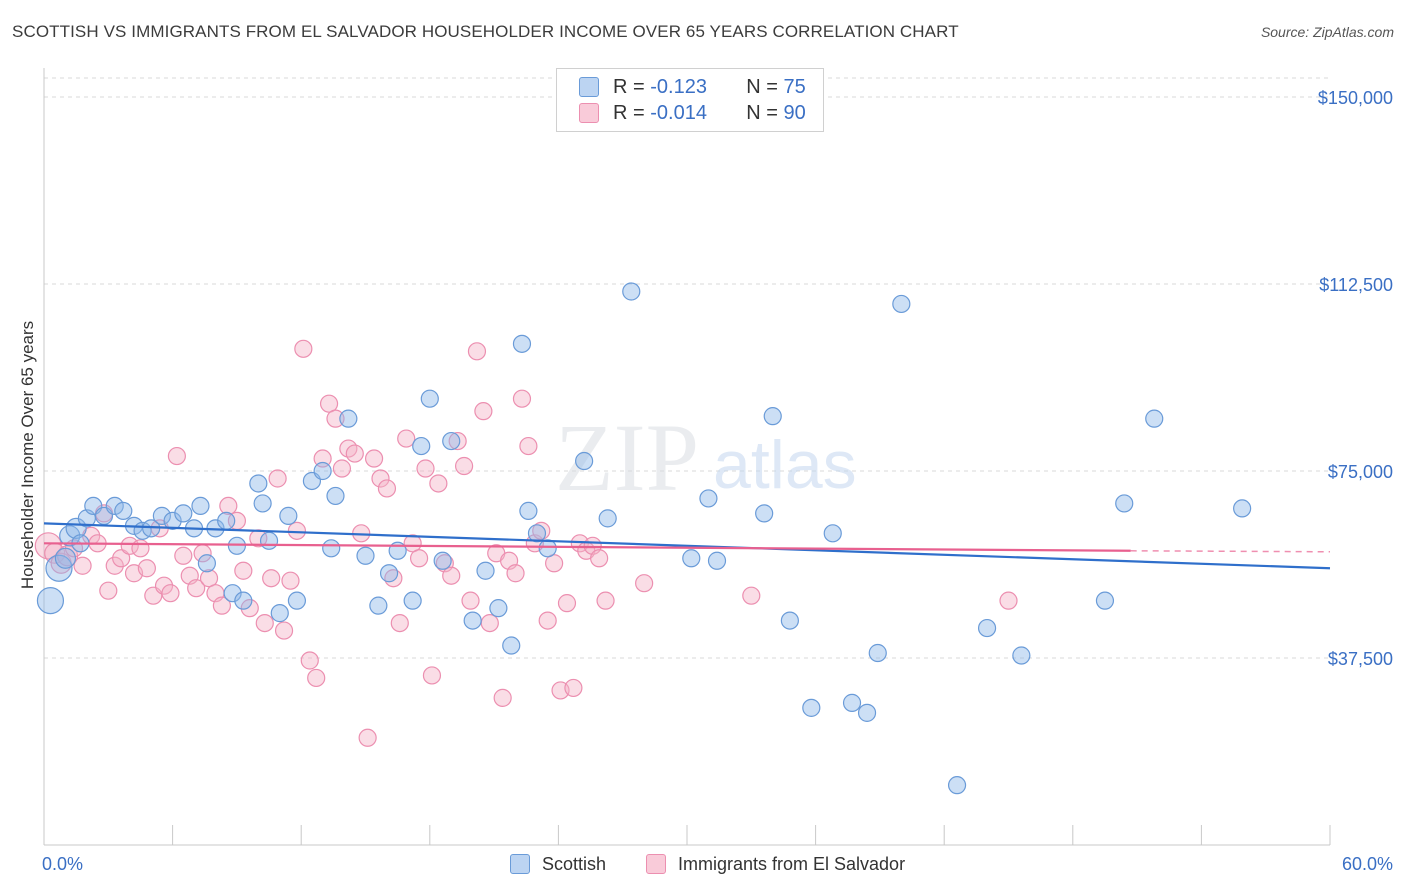 Image resolution: width=1406 pixels, height=892 pixels. Describe the element at coordinates (692, 113) in the screenshot. I see `stats-row-el-salvador: R = -0.014 N = 90` at that location.